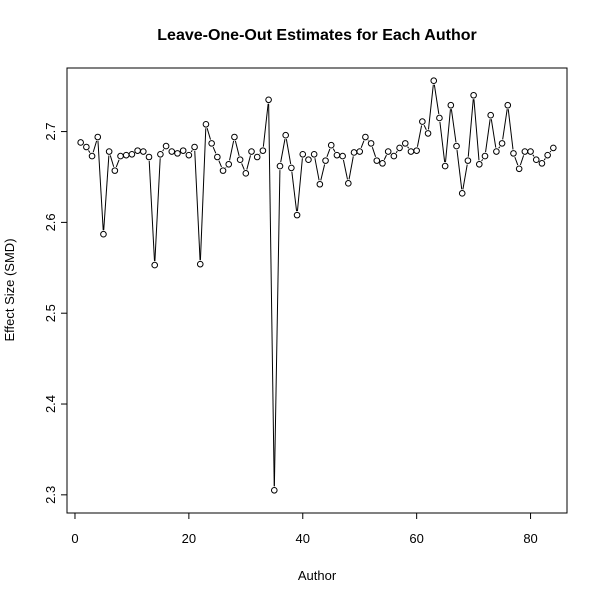 Image resolution: width=602 pixels, height=598 pixels. I want to click on y-tick-label: 2.3, so click(50, 495).